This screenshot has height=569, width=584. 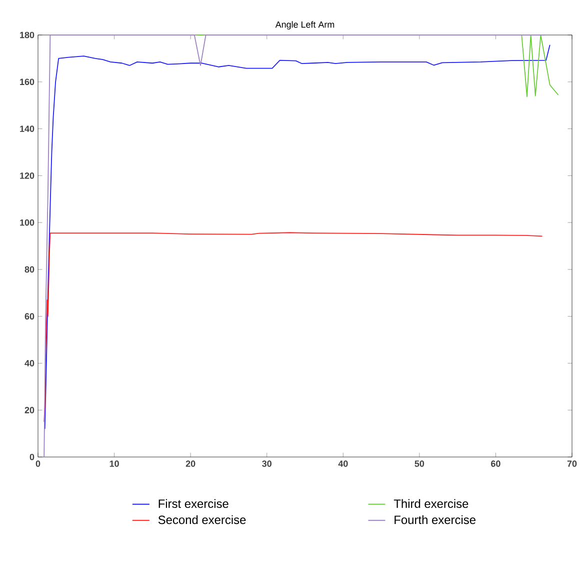 What do you see at coordinates (343, 463) in the screenshot?
I see `x-tick-label: 40` at bounding box center [343, 463].